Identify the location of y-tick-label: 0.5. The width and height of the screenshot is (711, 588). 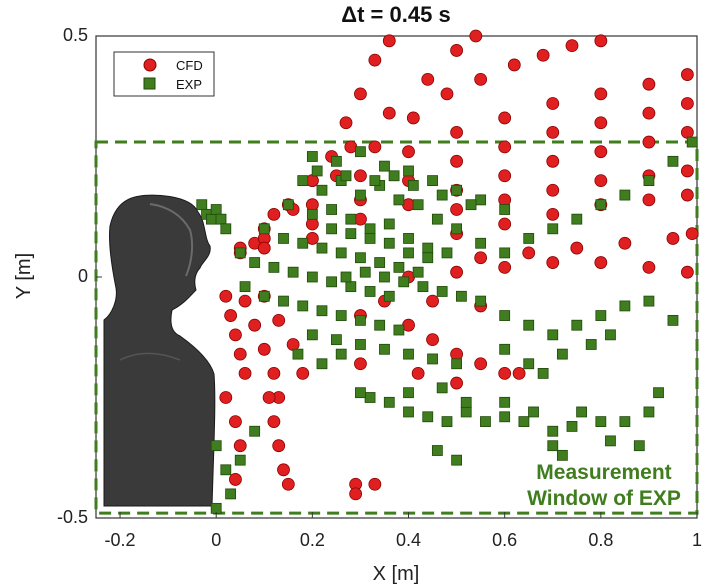
(75, 35).